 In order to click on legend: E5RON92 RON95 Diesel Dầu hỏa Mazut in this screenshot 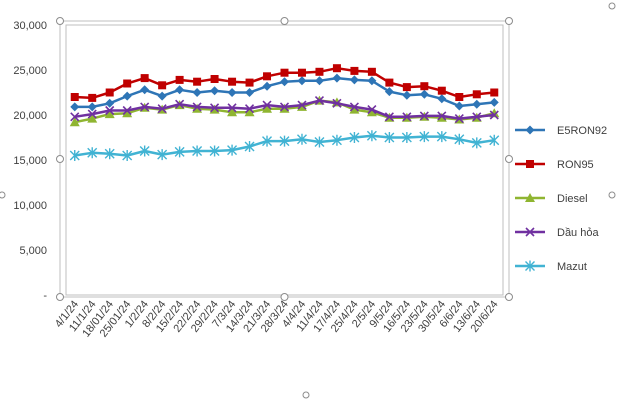, I will do `click(561, 199)`.